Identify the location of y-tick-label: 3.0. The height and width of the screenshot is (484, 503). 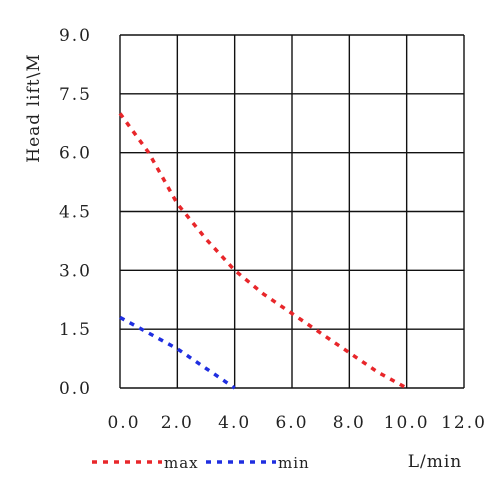
(75, 271).